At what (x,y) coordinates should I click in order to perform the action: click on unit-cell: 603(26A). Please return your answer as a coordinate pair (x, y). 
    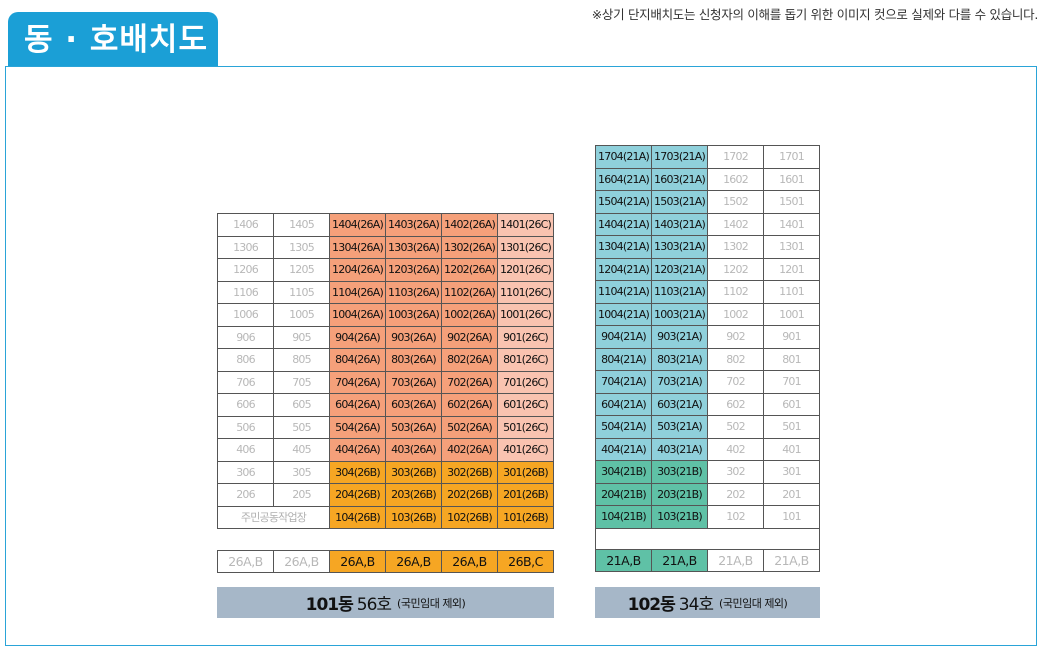
    Looking at the image, I should click on (413, 405).